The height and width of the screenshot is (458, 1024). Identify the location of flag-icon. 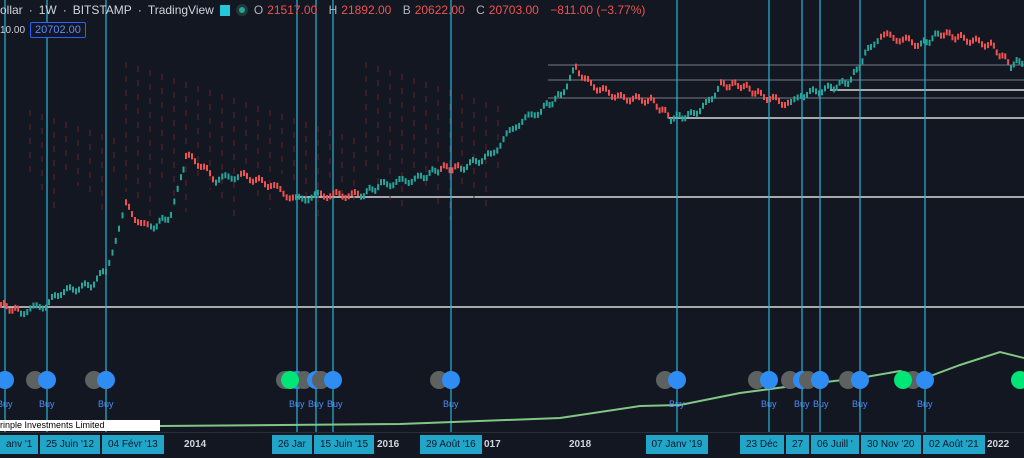
(224, 10).